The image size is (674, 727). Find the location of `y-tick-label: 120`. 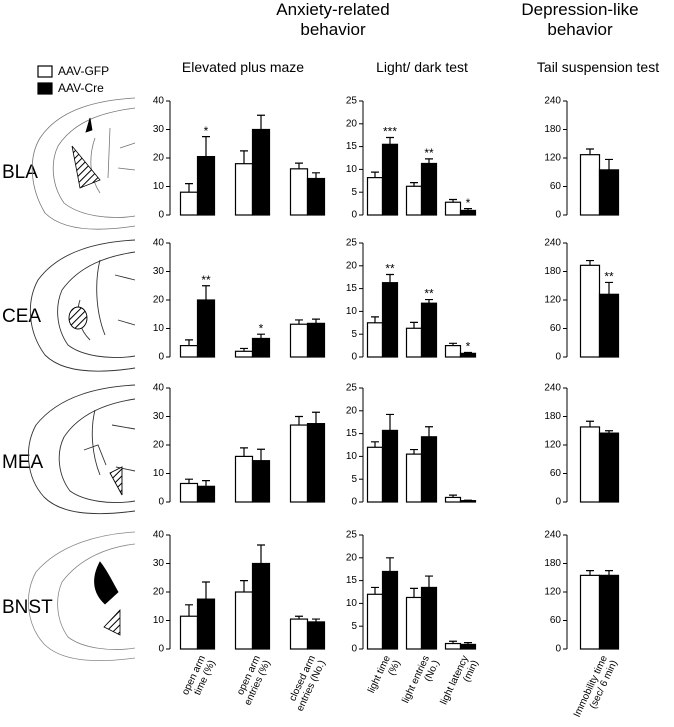

y-tick-label: 120 is located at coordinates (552, 592).